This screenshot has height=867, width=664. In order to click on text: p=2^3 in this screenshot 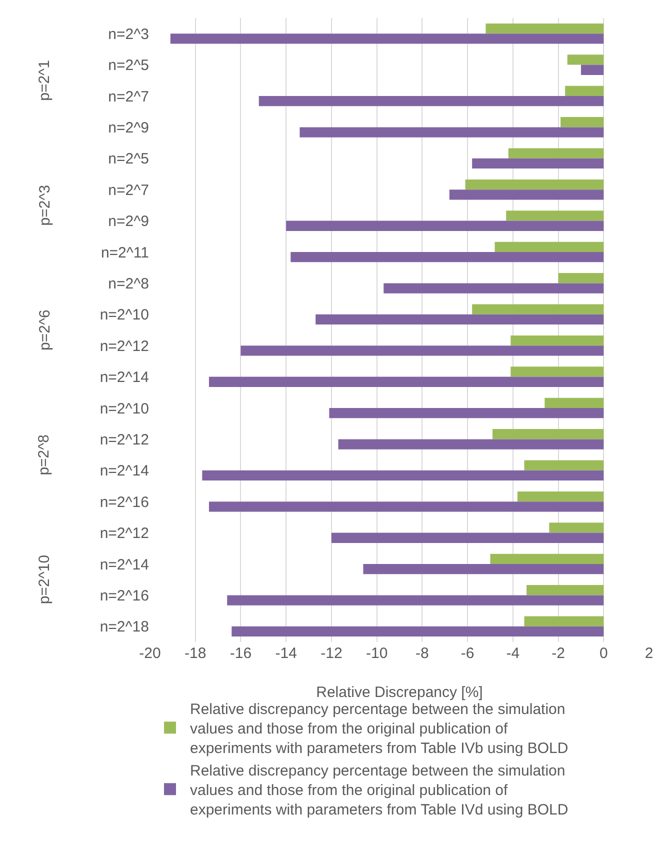, I will do `click(45, 205)`.